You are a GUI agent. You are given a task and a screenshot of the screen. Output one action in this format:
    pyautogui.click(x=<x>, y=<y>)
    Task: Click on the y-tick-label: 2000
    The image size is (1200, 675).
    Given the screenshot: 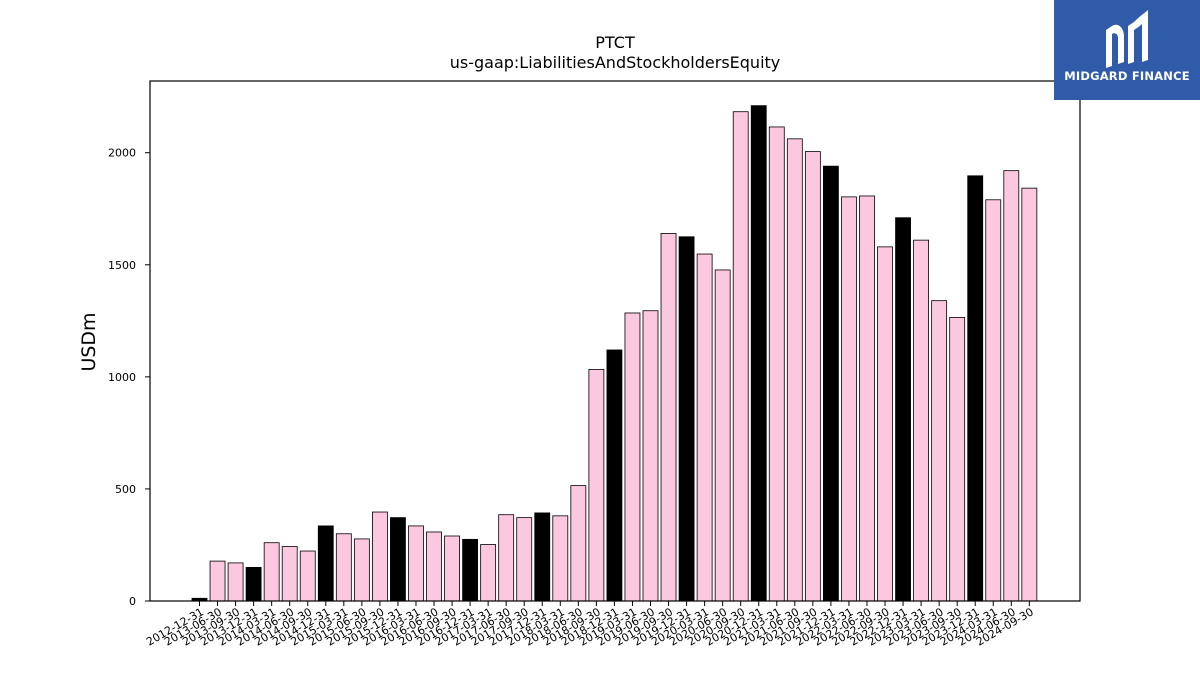 What is the action you would take?
    pyautogui.click(x=122, y=153)
    